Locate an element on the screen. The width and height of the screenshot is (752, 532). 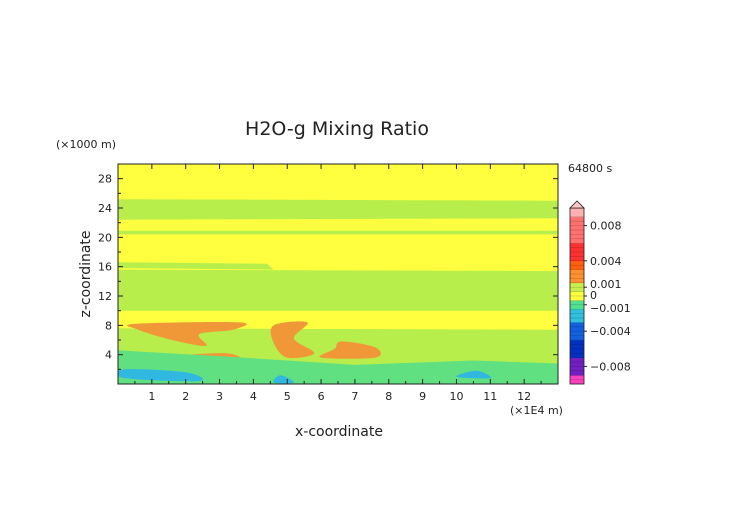
x-tick-label: 6 is located at coordinates (321, 396).